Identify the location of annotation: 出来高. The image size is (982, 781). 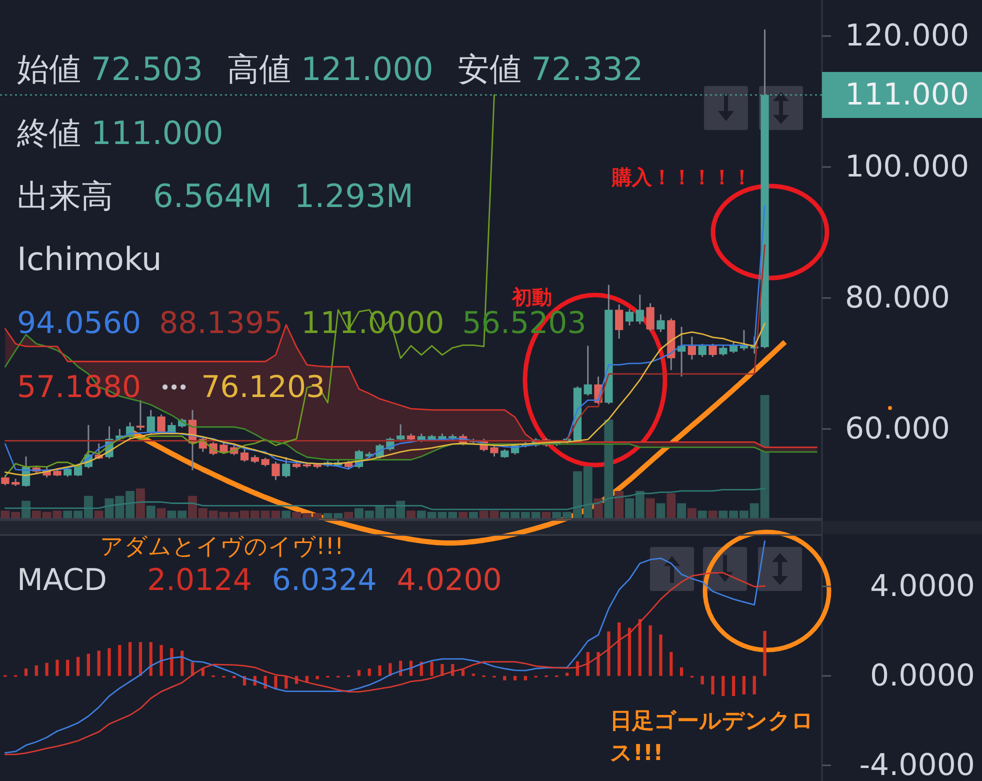
(65, 196).